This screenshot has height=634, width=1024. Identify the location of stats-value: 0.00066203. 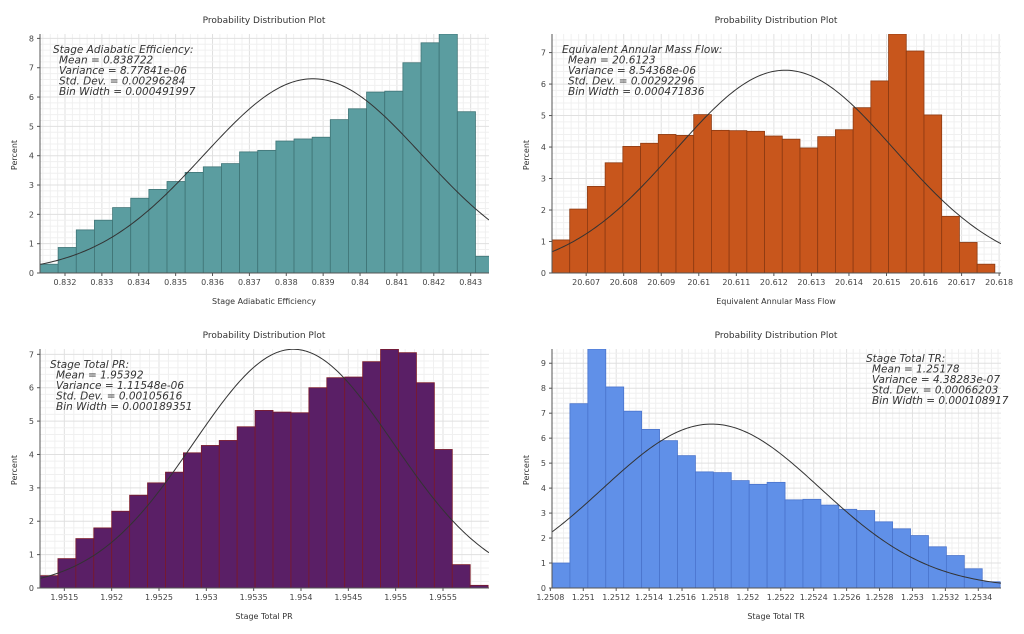
(966, 391).